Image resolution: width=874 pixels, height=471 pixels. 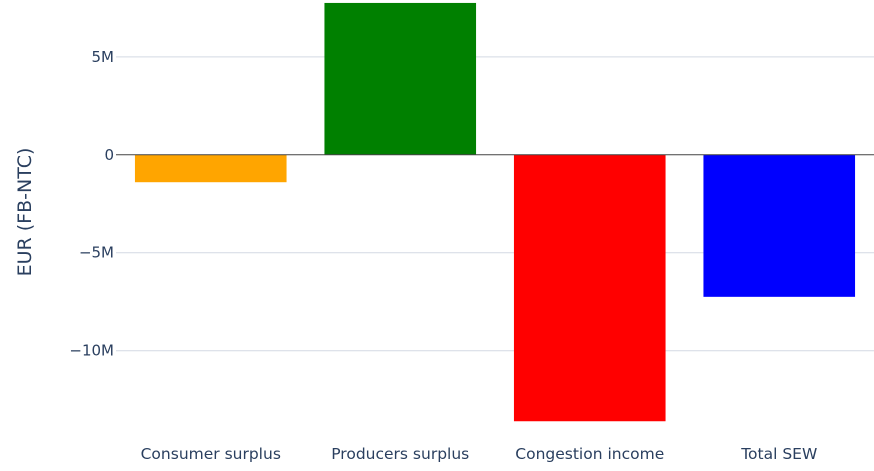 I want to click on y-tick-label: −10M, so click(x=91, y=351).